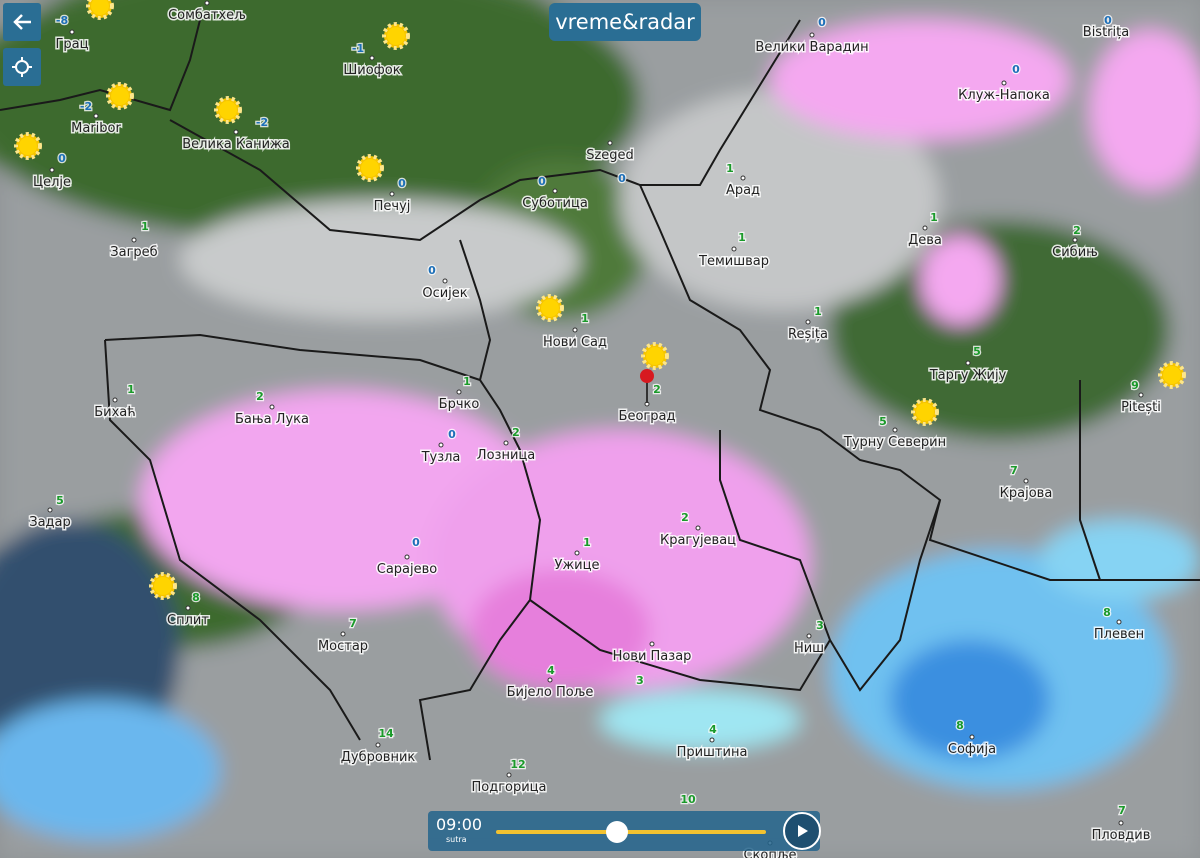  I want to click on play-button, so click(802, 831).